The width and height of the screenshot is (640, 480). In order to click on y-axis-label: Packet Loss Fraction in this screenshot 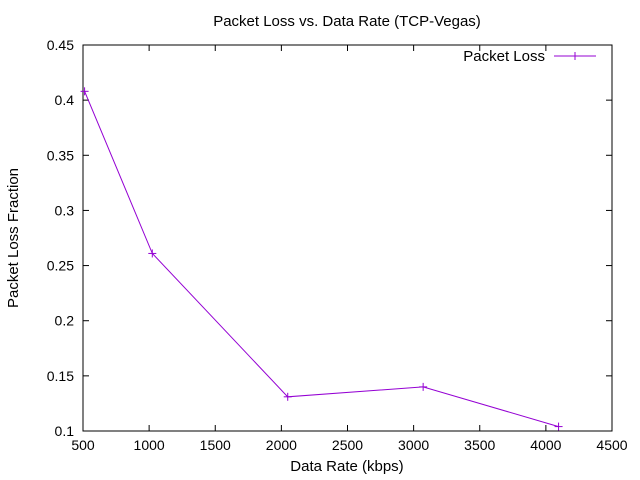, I will do `click(13, 238)`.